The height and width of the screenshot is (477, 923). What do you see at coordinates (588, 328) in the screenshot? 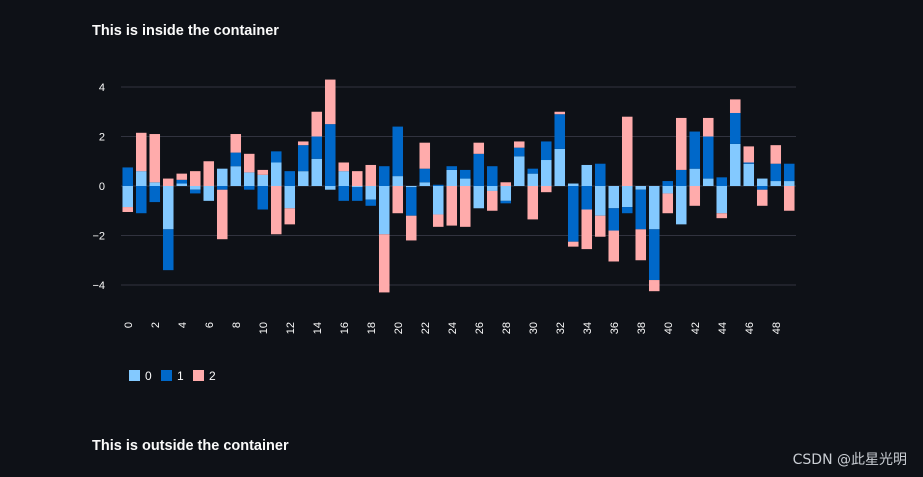
I see `x-tick-label: 34` at bounding box center [588, 328].